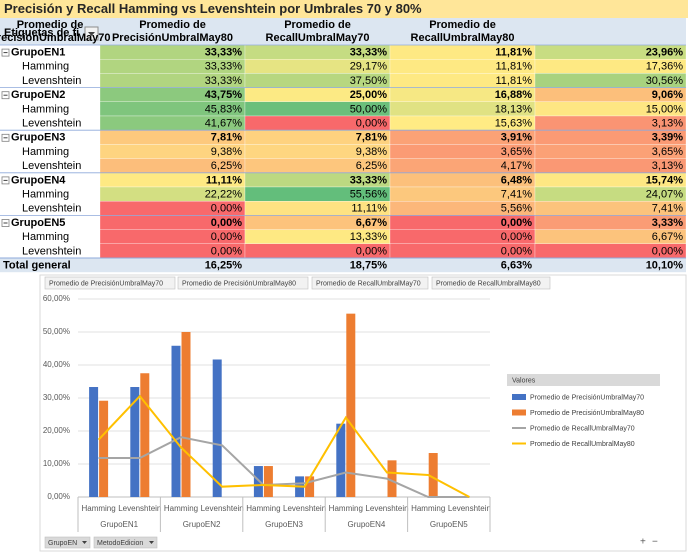 Image resolution: width=688 pixels, height=552 pixels. I want to click on cell-value: 13,33%, so click(369, 237).